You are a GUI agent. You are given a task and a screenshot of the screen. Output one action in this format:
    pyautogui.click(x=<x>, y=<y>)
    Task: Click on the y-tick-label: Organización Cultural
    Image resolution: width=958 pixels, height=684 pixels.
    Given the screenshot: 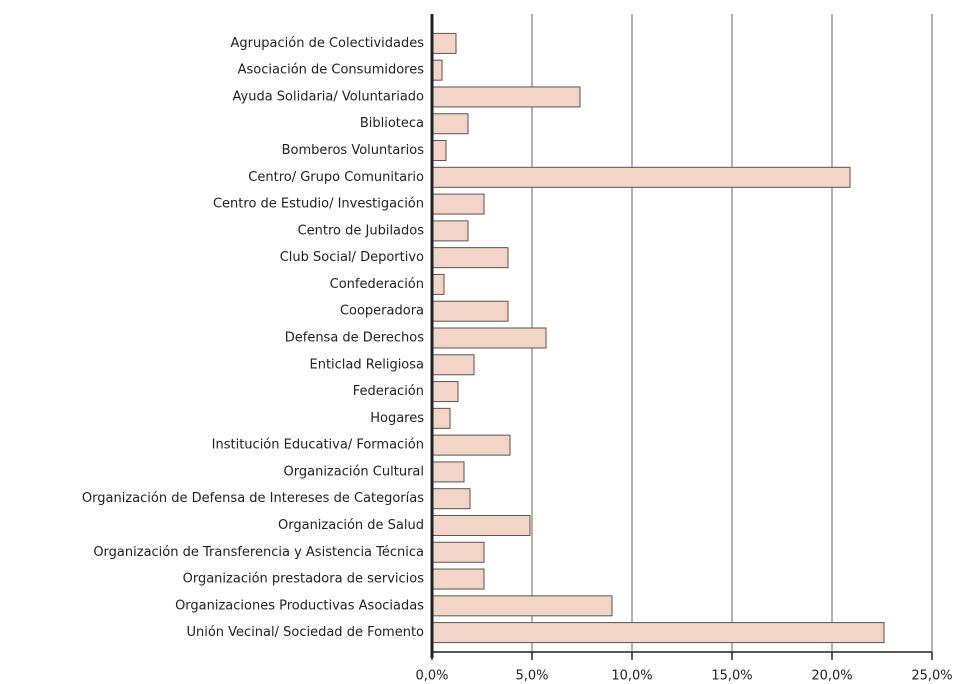 What is the action you would take?
    pyautogui.click(x=354, y=471)
    